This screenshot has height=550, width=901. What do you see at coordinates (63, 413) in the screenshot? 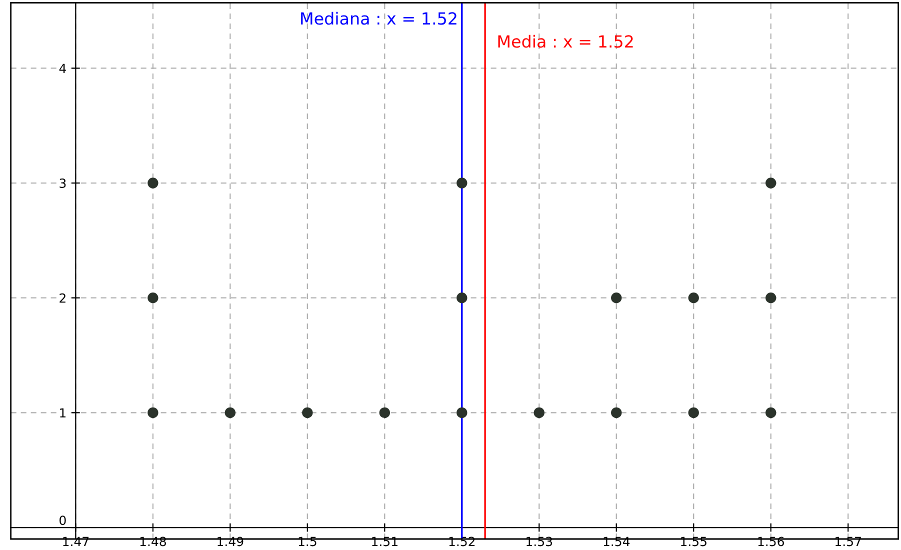
I see `y-tick-label: 1` at bounding box center [63, 413].